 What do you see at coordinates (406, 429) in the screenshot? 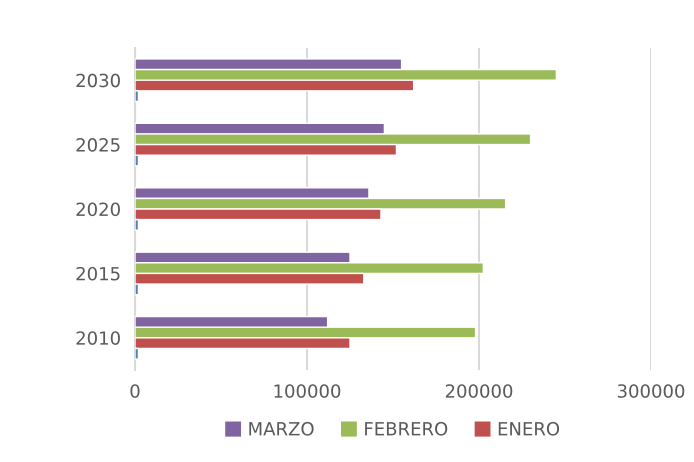
I see `legend-label: FEBRERO` at bounding box center [406, 429].